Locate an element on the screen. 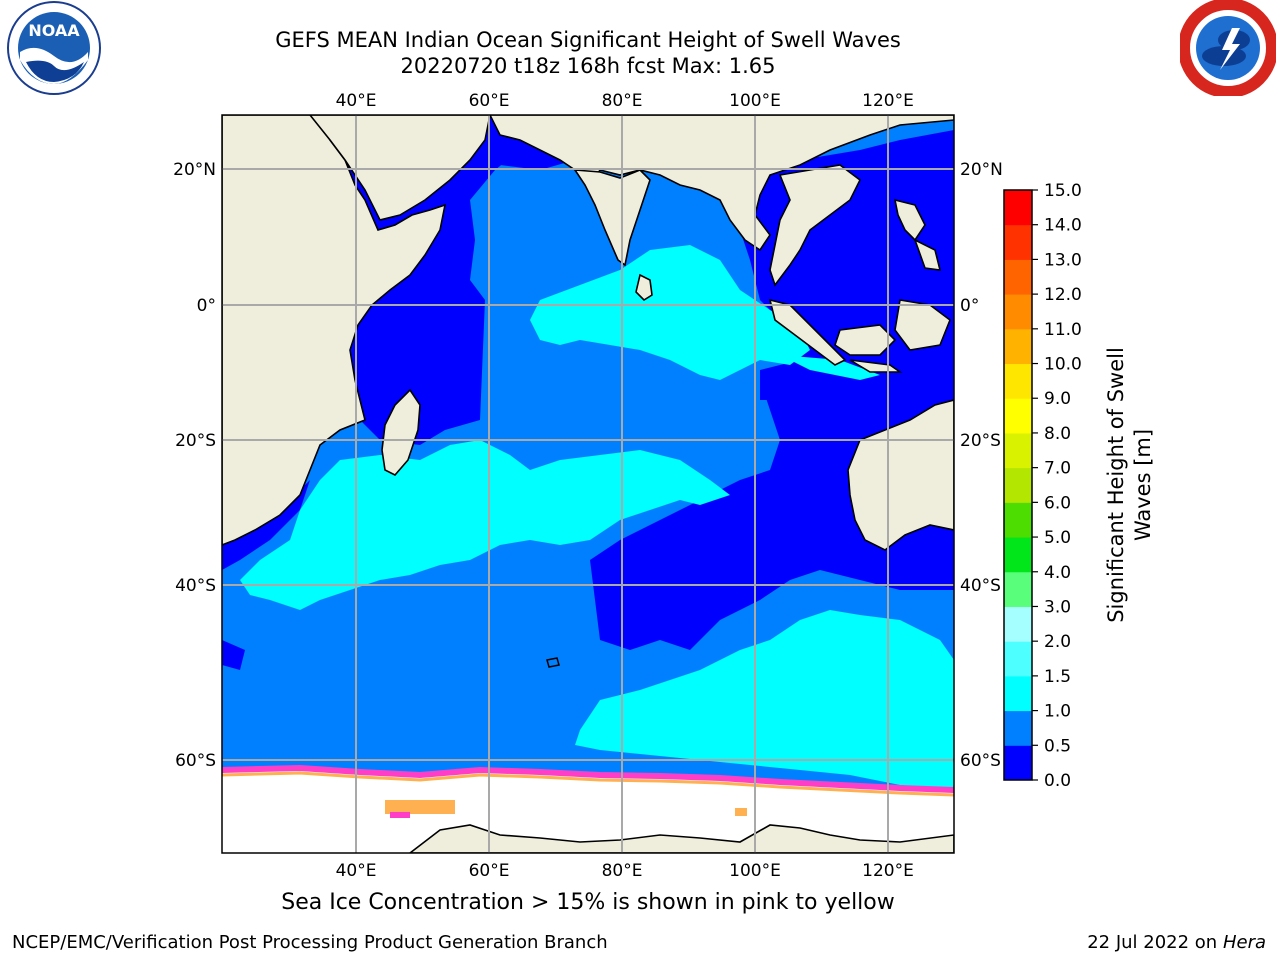 The height and width of the screenshot is (960, 1280). colorbar-label-line1: Significant Height of Swell is located at coordinates (1116, 485).